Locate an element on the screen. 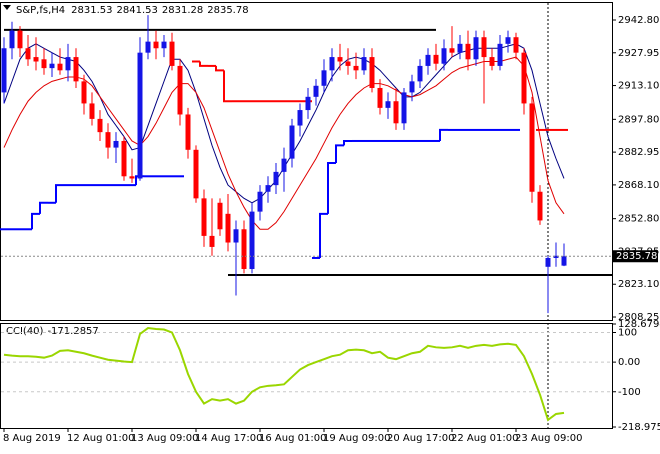 The image size is (660, 454). x-tick-label: 22 Aug 01:00 is located at coordinates (484, 438).